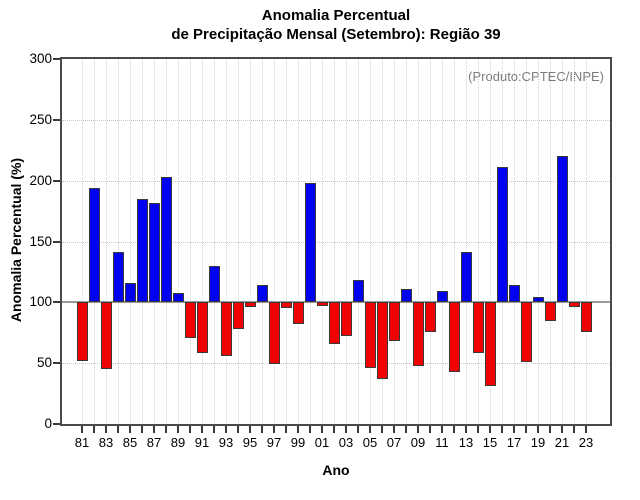  I want to click on chart-title-line1: Anomalia Percentual, so click(336, 15).